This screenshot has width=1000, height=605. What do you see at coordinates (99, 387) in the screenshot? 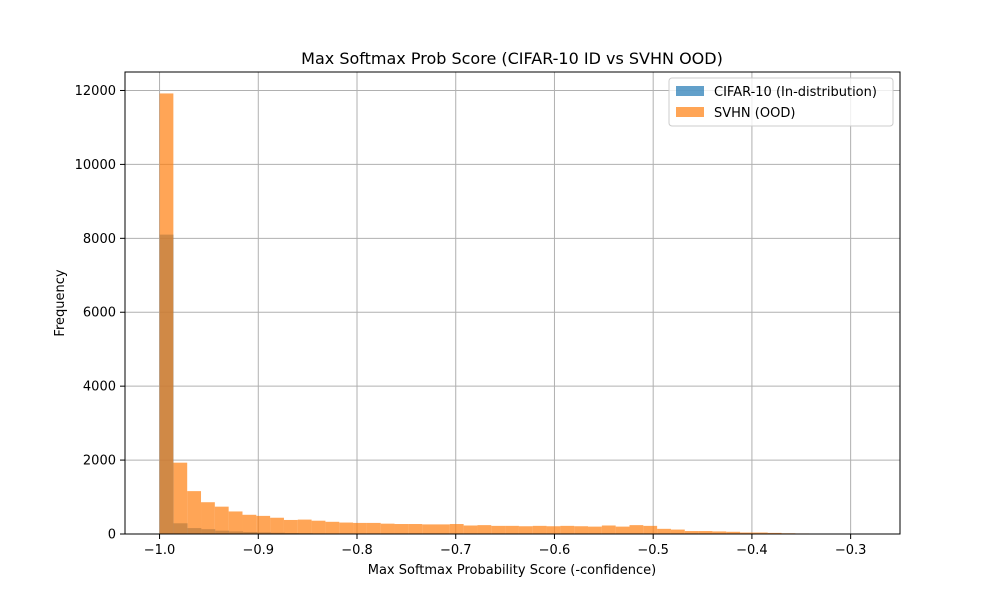
I see `y-tick-label: 4000` at bounding box center [99, 387].